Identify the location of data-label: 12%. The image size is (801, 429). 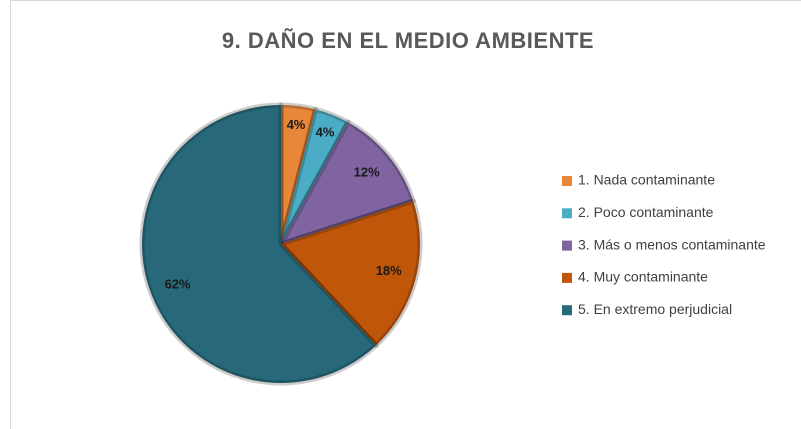
(367, 172).